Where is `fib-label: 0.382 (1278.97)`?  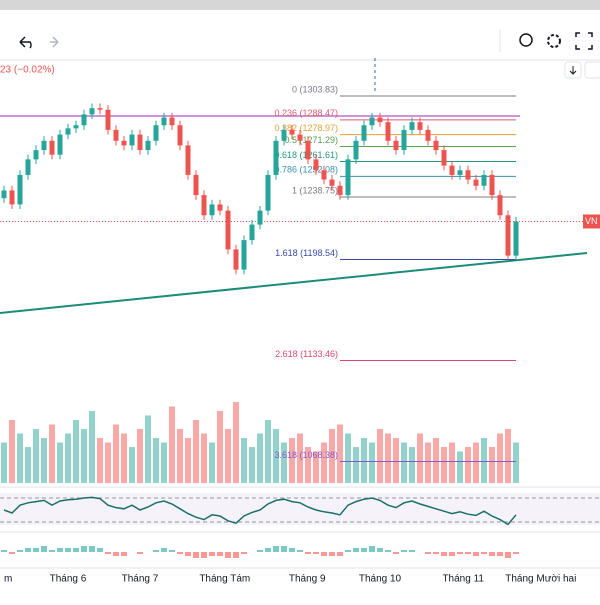
fib-label: 0.382 (1278.97) is located at coordinates (306, 128).